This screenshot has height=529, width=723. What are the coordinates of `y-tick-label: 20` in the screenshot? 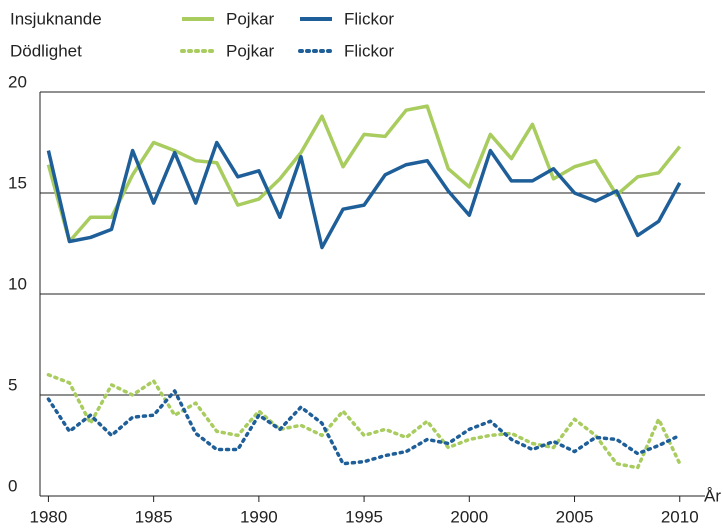 It's located at (17, 81).